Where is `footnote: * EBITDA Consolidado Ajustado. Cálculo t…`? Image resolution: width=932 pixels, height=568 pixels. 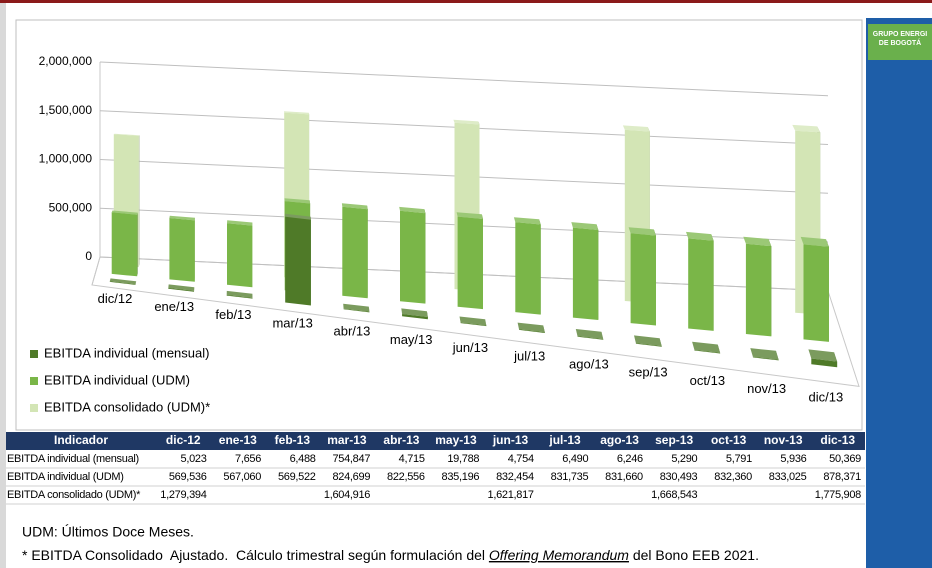 footnote: * EBITDA Consolidado Ajustado. Cálculo t… is located at coordinates (390, 555).